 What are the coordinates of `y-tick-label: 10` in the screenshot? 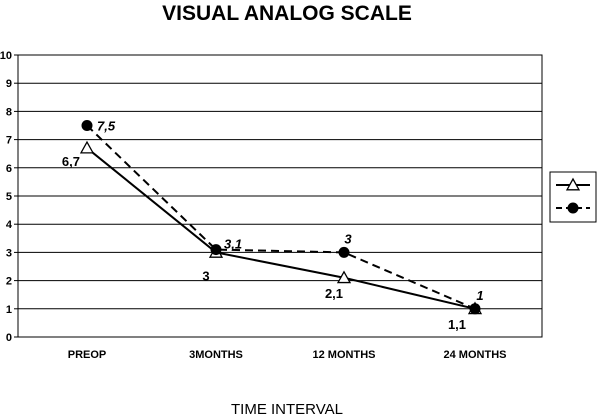 It's located at (6, 56).